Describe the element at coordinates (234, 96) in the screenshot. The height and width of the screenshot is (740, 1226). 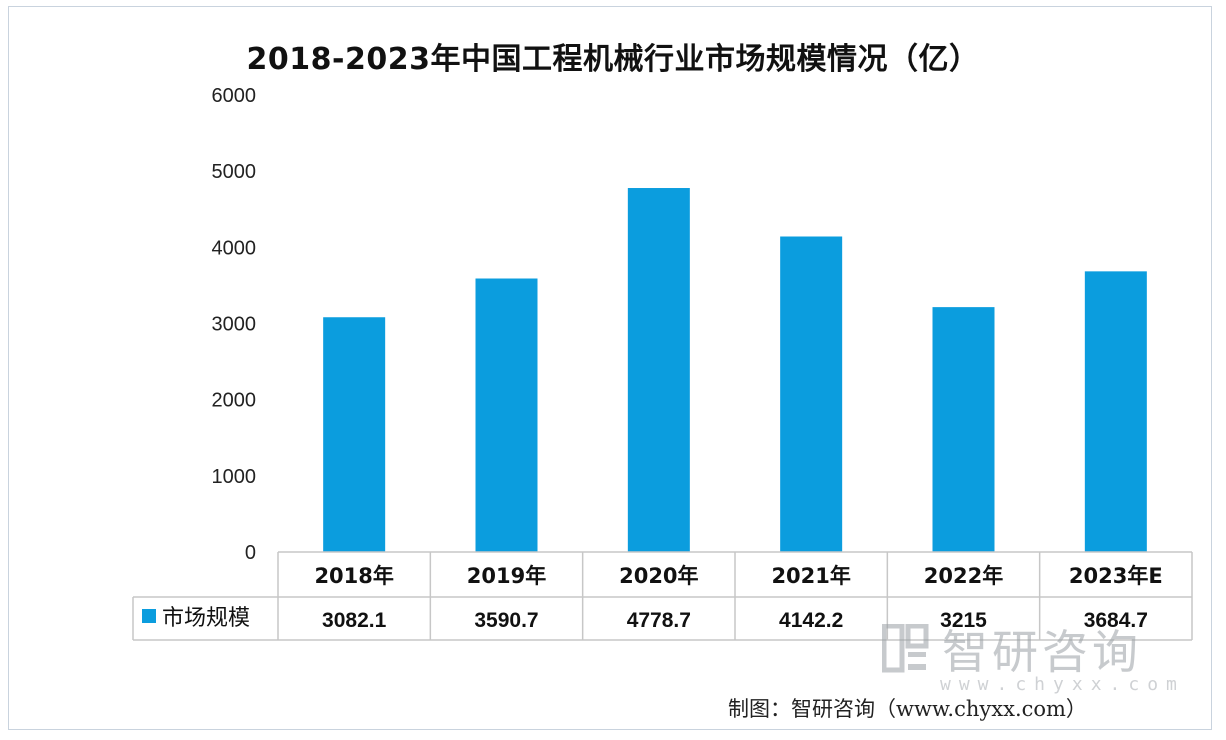
I see `y-tick-label: 6000` at that location.